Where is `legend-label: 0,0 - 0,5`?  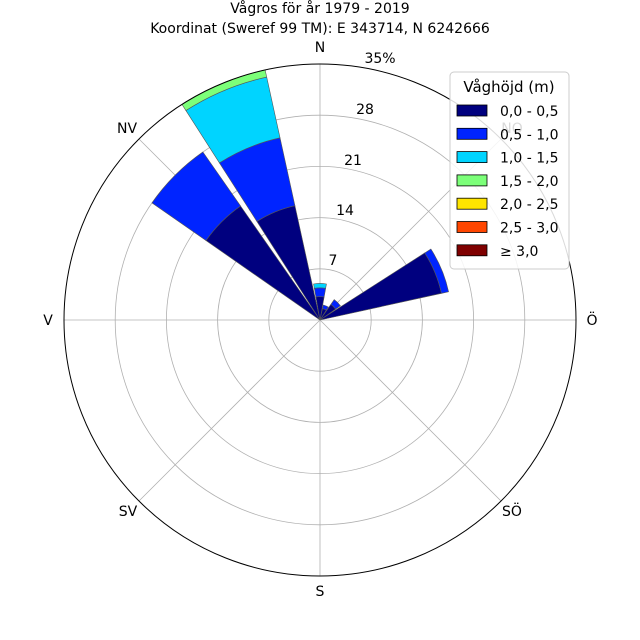 legend-label: 0,0 - 0,5 is located at coordinates (529, 112).